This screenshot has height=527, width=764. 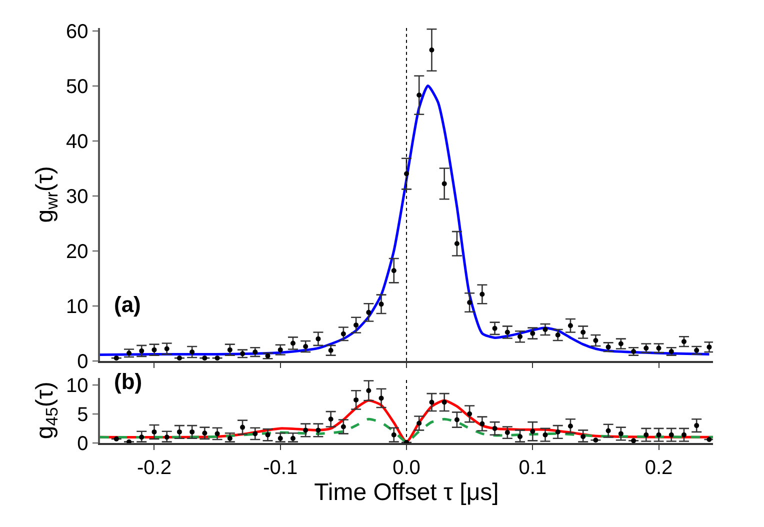 I want to click on x-axis-title: Time Offset τ [μs], so click(x=406, y=492).